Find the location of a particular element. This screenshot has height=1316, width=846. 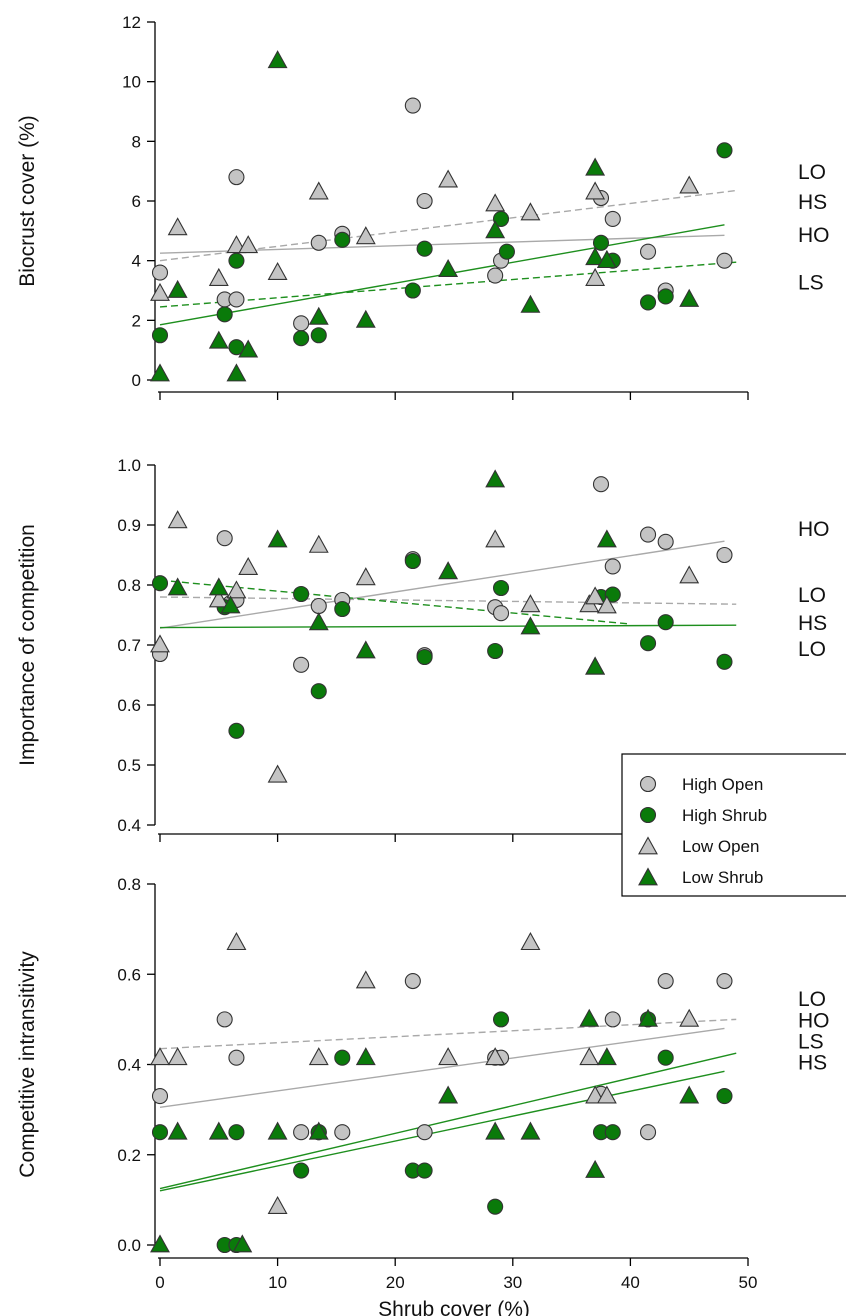

legend-label-high-open: High Open is located at coordinates (722, 784).